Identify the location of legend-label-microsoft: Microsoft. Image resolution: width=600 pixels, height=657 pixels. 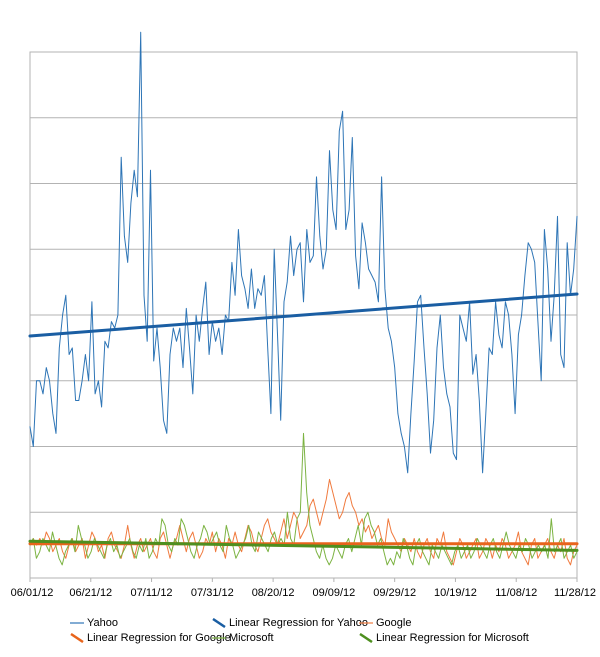
(251, 638).